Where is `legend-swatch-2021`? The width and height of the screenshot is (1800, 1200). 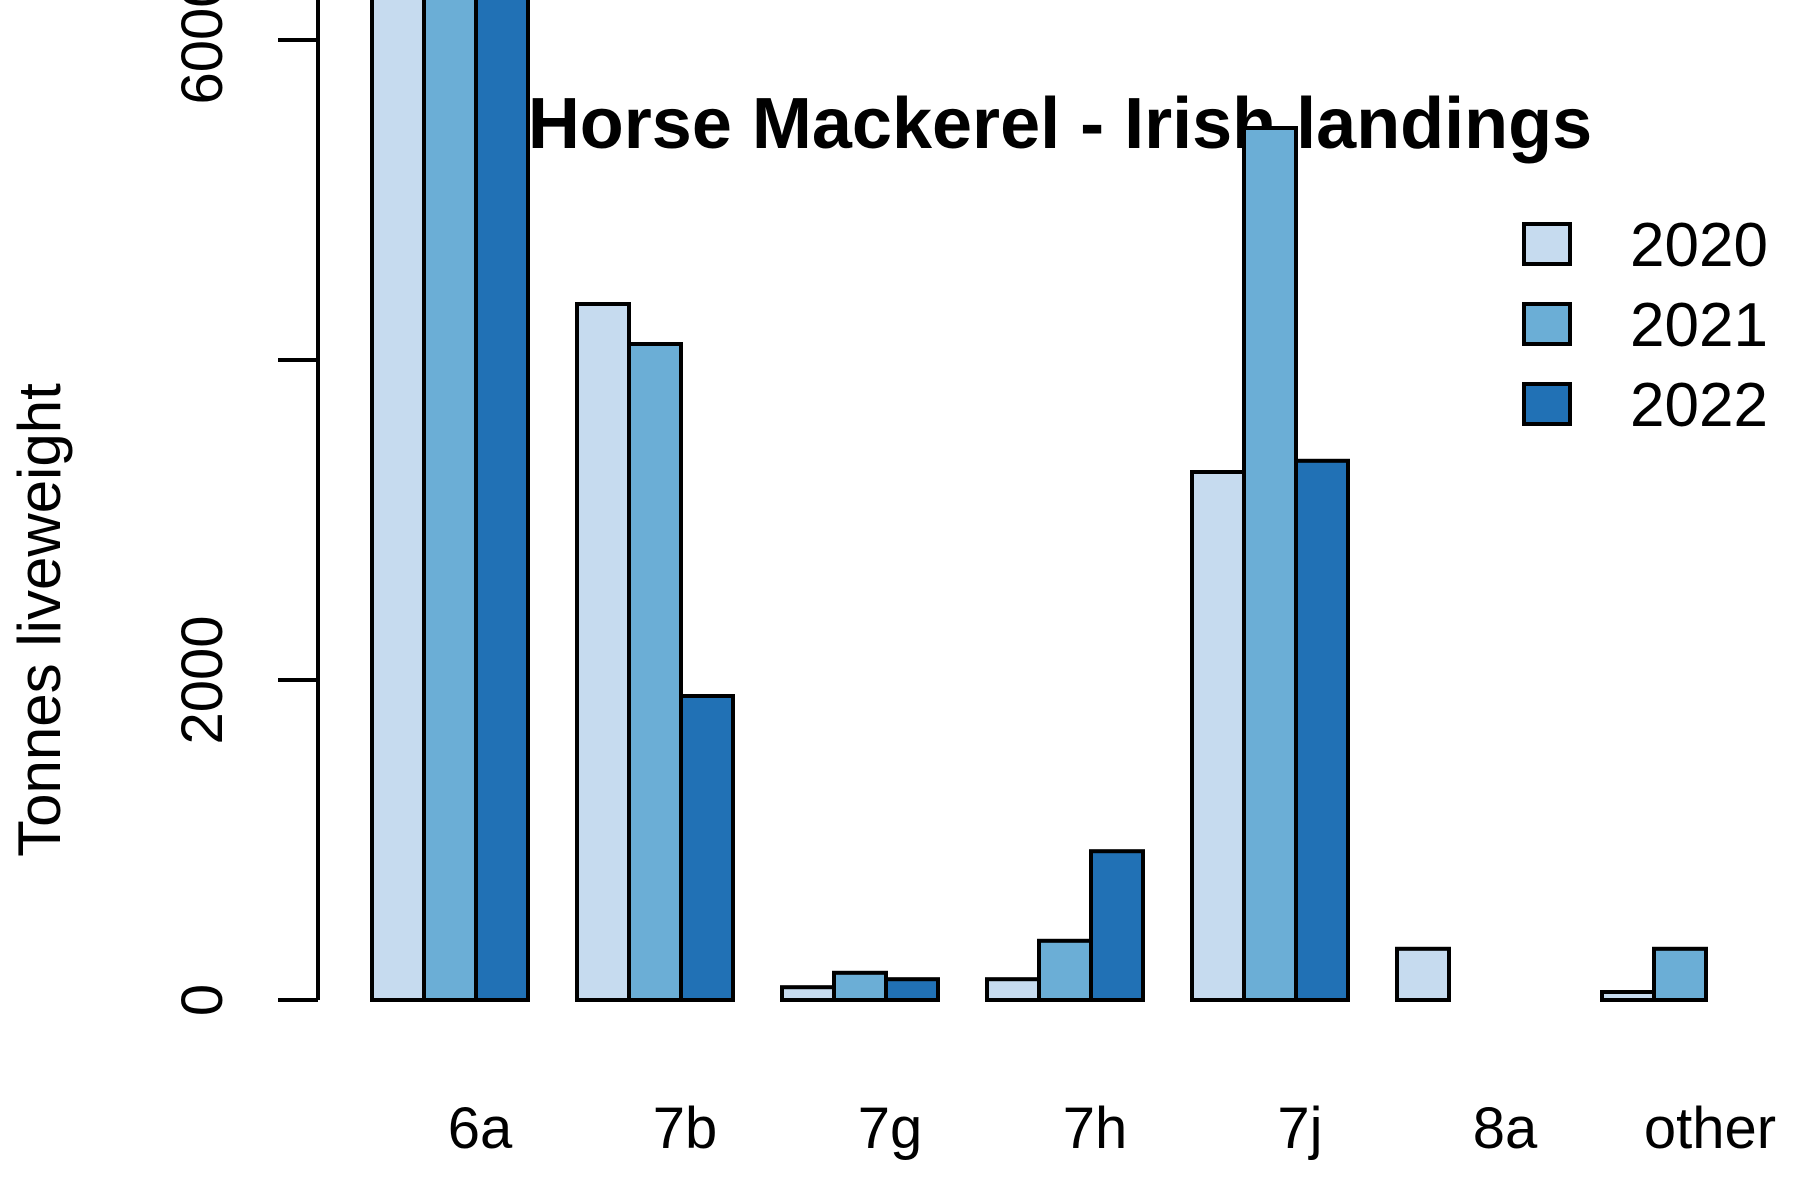 legend-swatch-2021 is located at coordinates (1547, 324).